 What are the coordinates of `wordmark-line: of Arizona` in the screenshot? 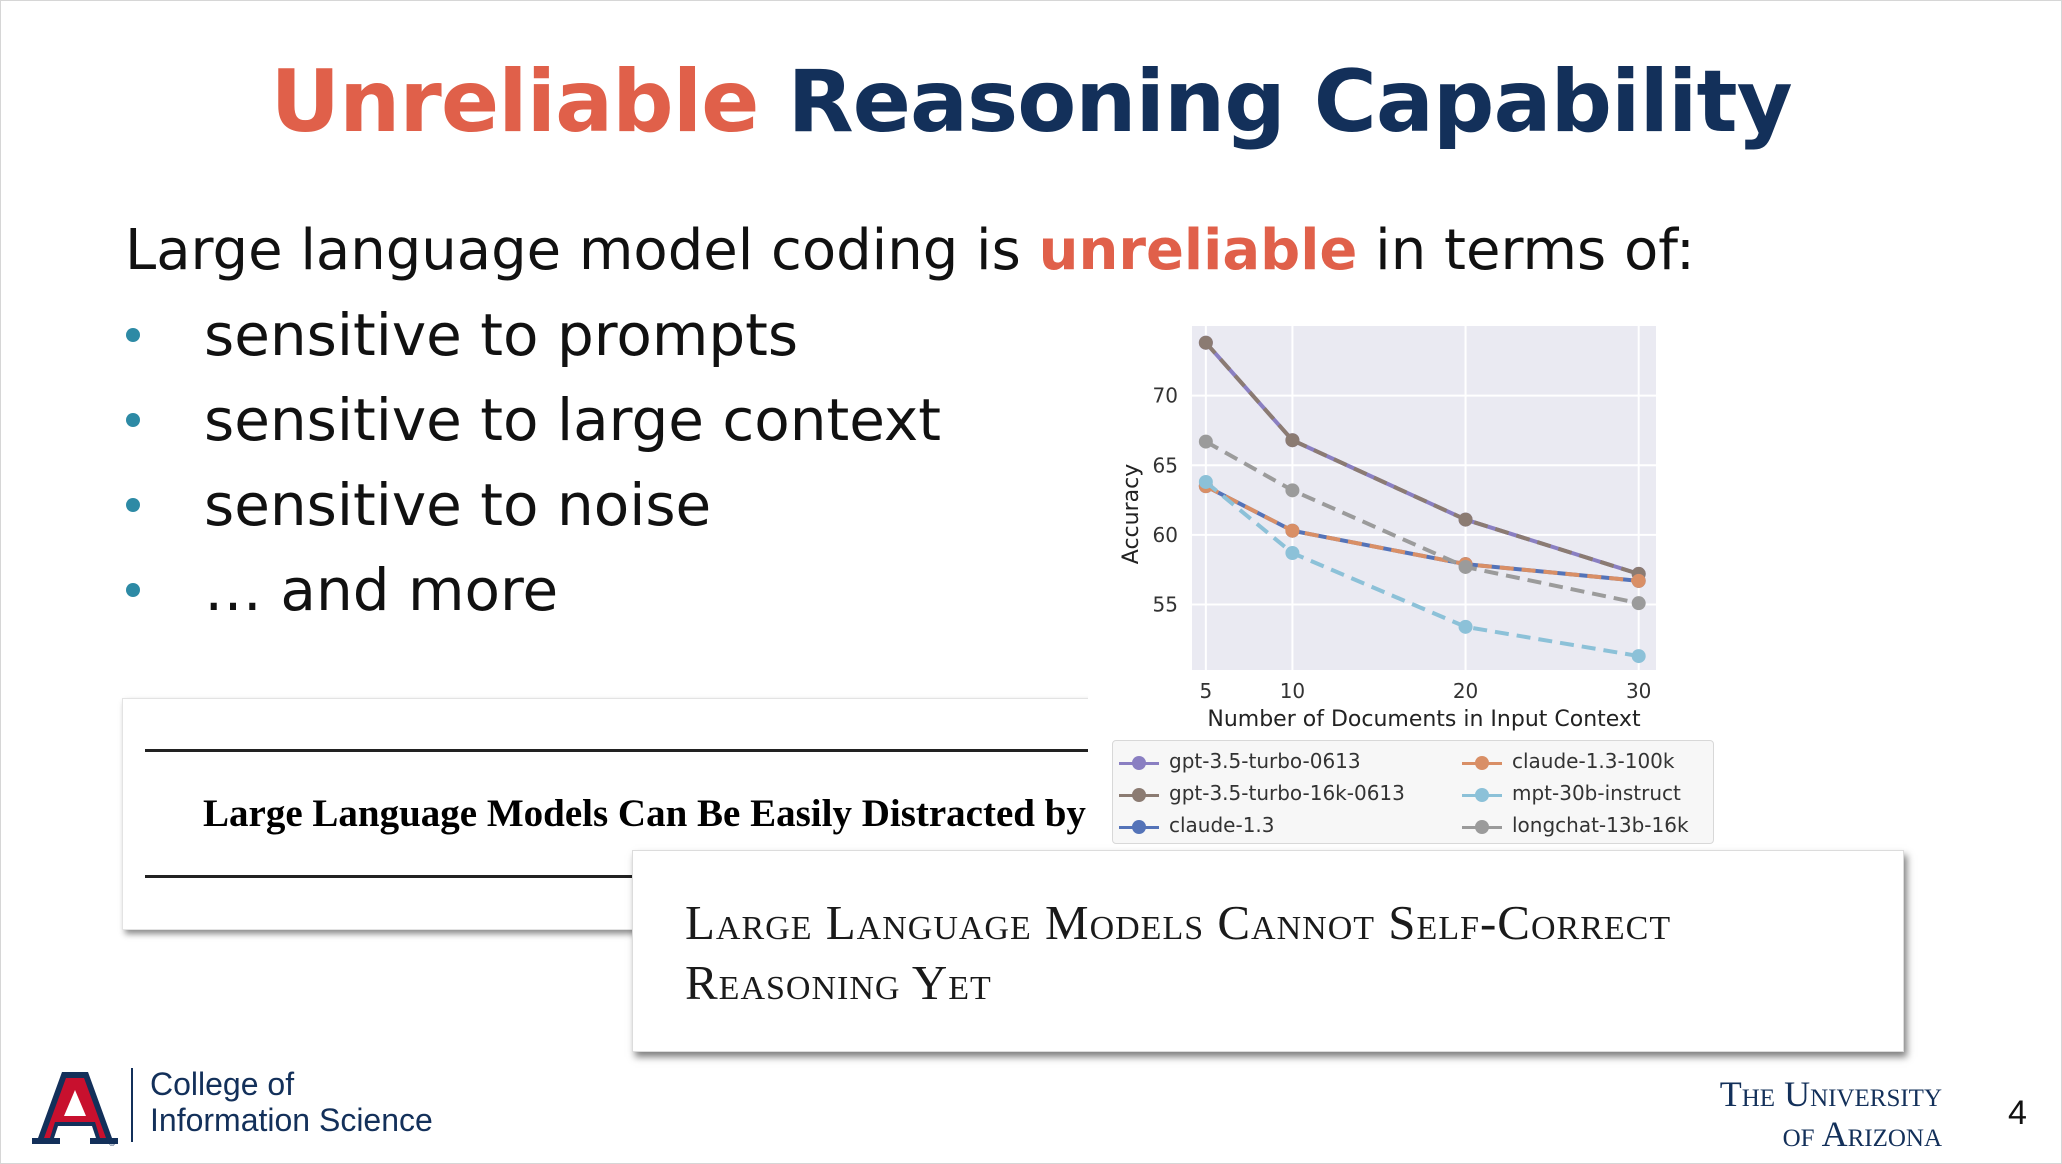 It's located at (1862, 1134).